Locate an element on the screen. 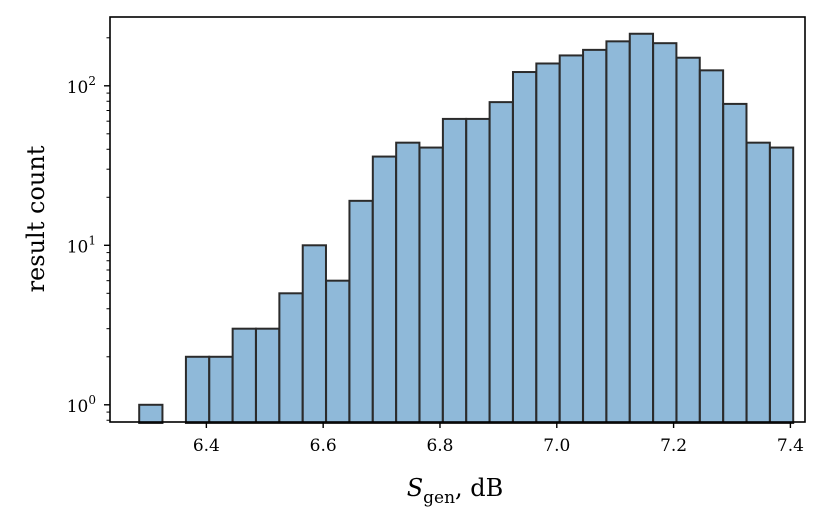 The image size is (822, 524). x-tick-label: 6.8 is located at coordinates (439, 446).